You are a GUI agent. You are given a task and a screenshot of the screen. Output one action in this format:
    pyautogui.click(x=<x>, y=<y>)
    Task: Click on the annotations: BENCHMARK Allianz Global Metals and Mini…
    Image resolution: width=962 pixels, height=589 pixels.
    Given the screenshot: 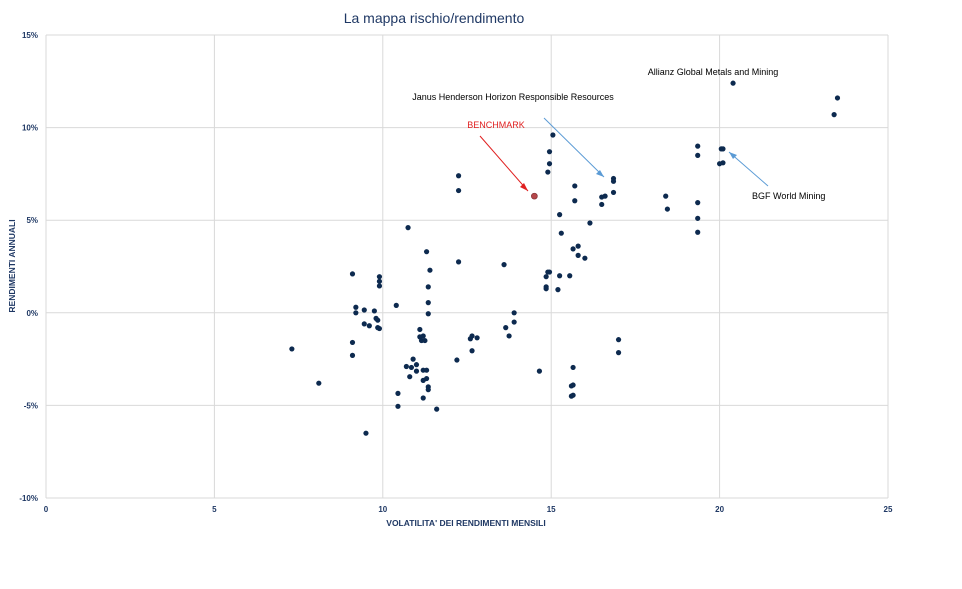 What is the action you would take?
    pyautogui.click(x=618, y=134)
    